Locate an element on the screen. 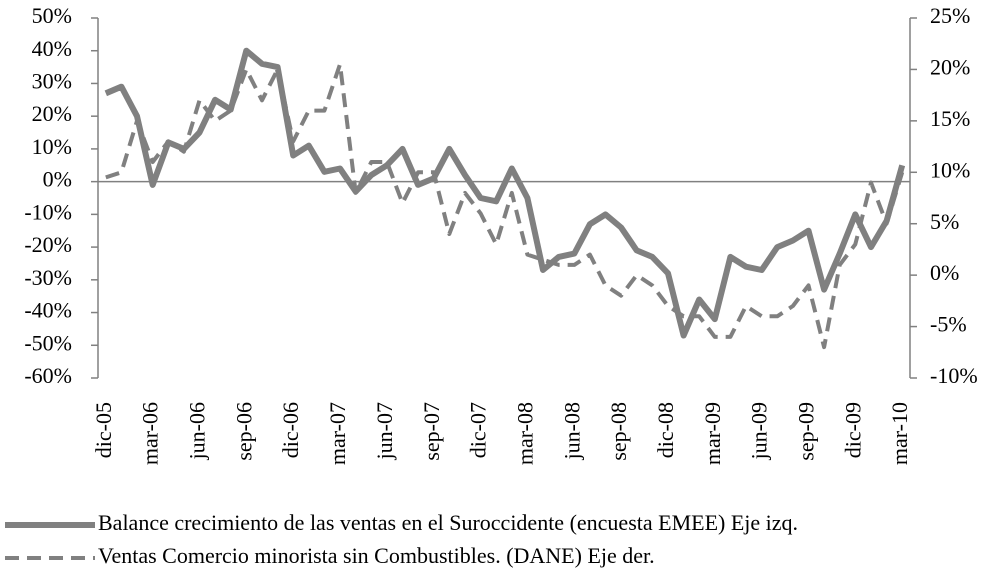  x-tick-label: sep-08 is located at coordinates (618, 431).